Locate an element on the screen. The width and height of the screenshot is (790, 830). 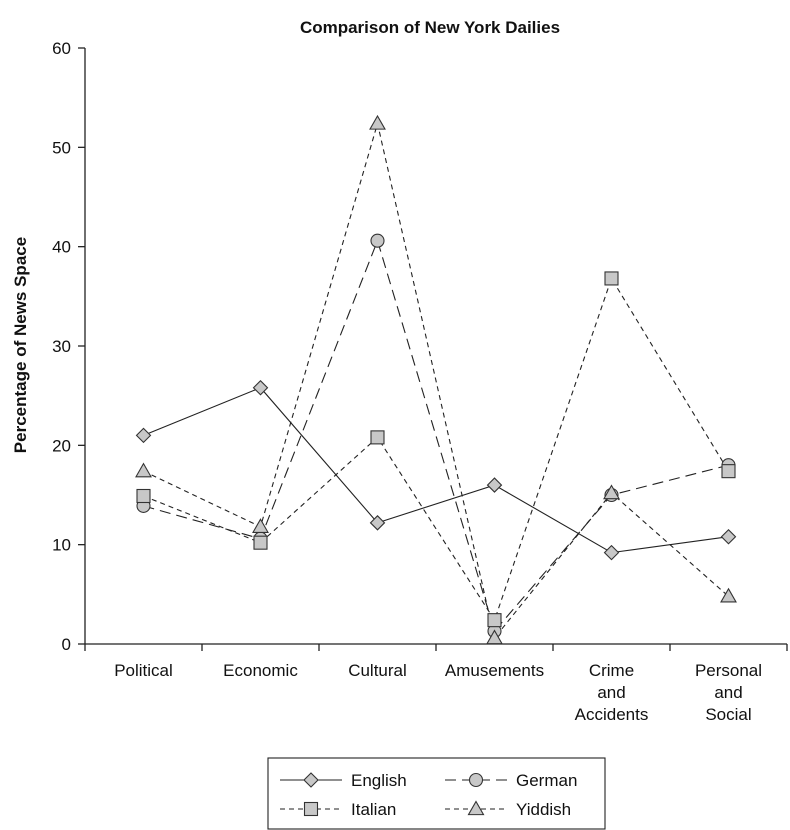
legend-marker-diamond-icon is located at coordinates (311, 780).